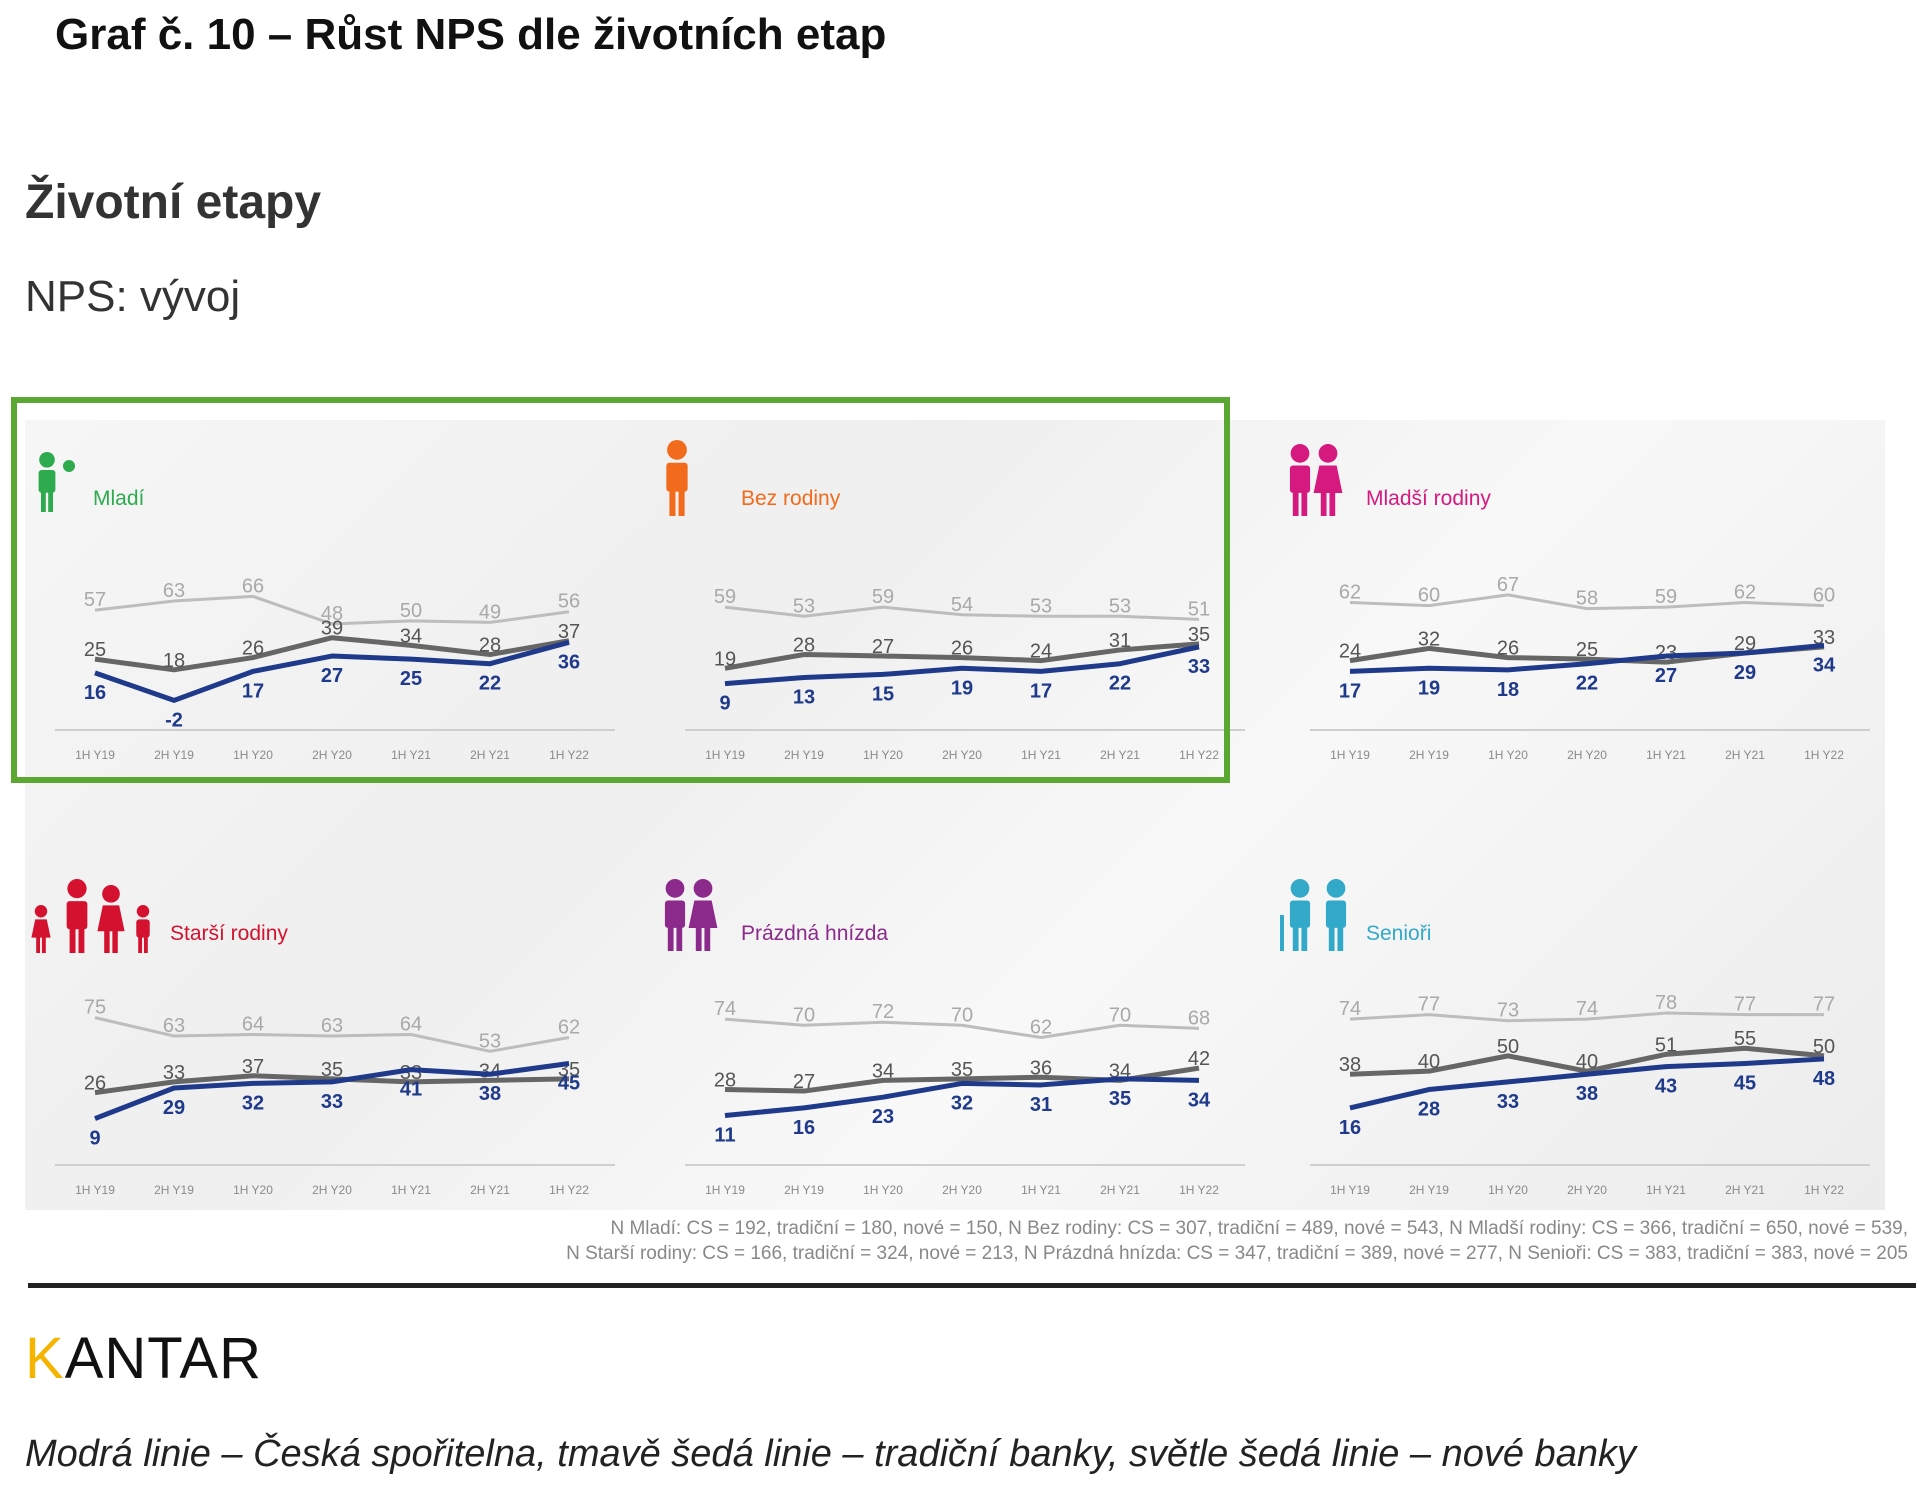  Describe the element at coordinates (119, 498) in the screenshot. I see `panel-label: Mladí` at that location.